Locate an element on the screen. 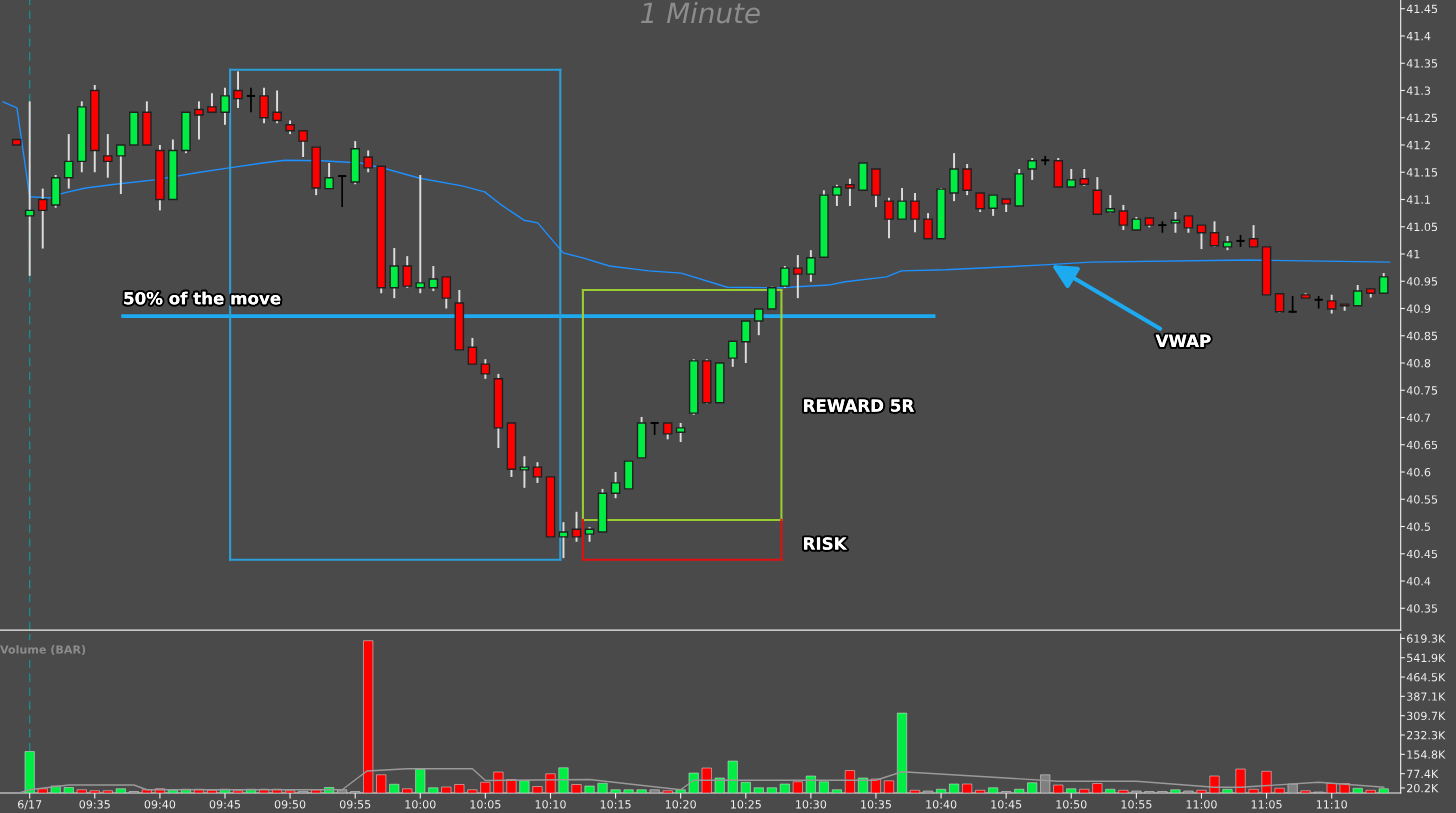 The height and width of the screenshot is (813, 1456). y-tick-label: 619.3K is located at coordinates (1426, 638).